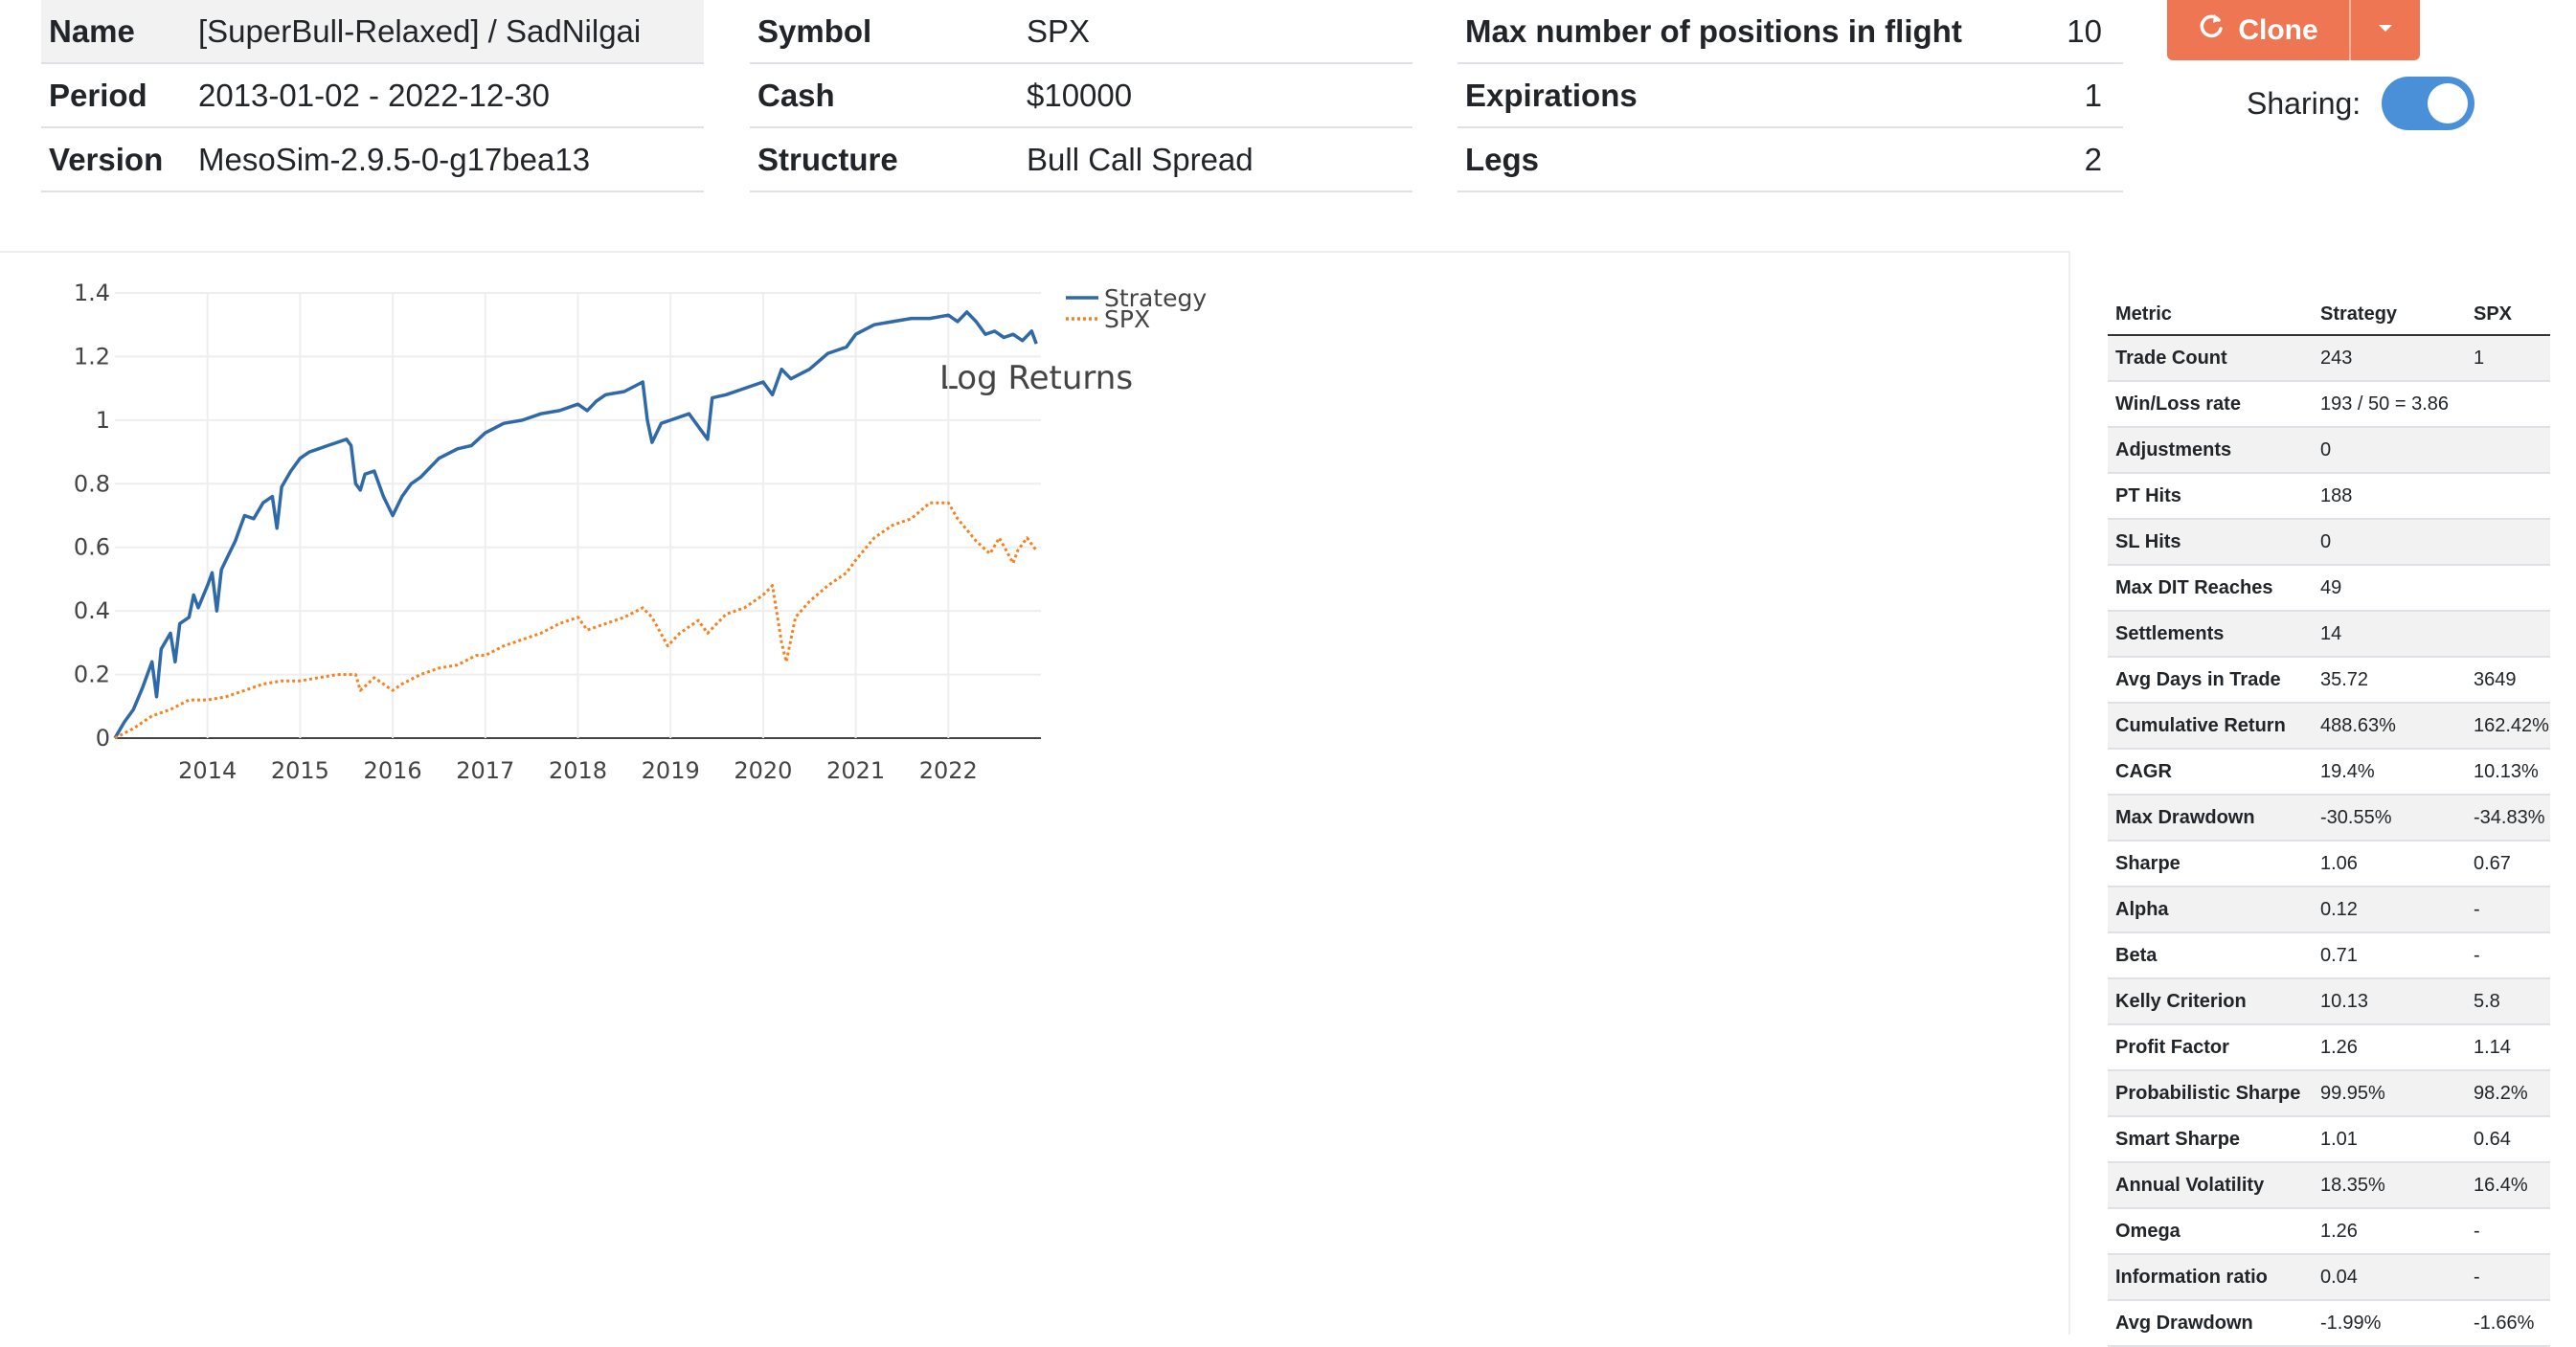 The image size is (2576, 1347). I want to click on series-line-spx, so click(576, 621).